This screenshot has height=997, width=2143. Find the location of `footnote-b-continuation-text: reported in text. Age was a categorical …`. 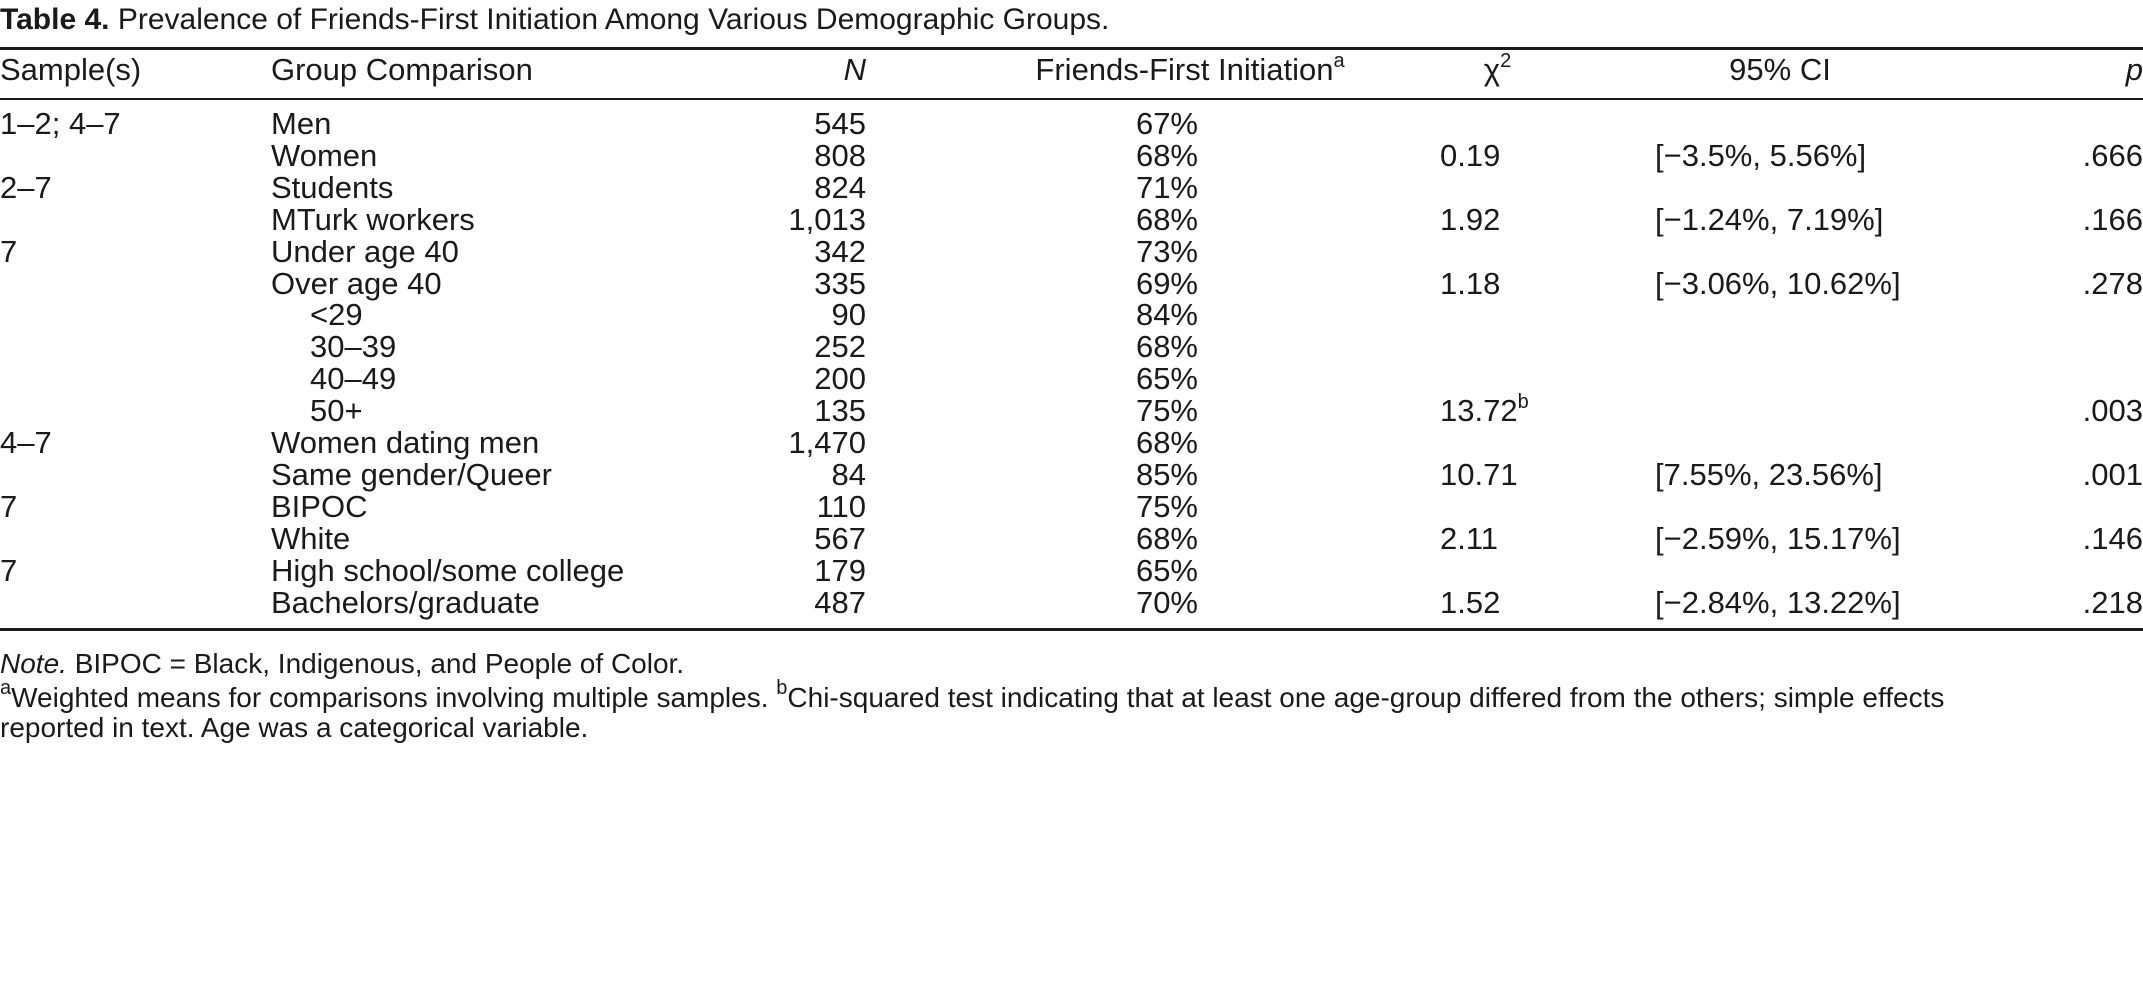

footnote-b-continuation-text: reported in text. Age was a categorical … is located at coordinates (294, 727).